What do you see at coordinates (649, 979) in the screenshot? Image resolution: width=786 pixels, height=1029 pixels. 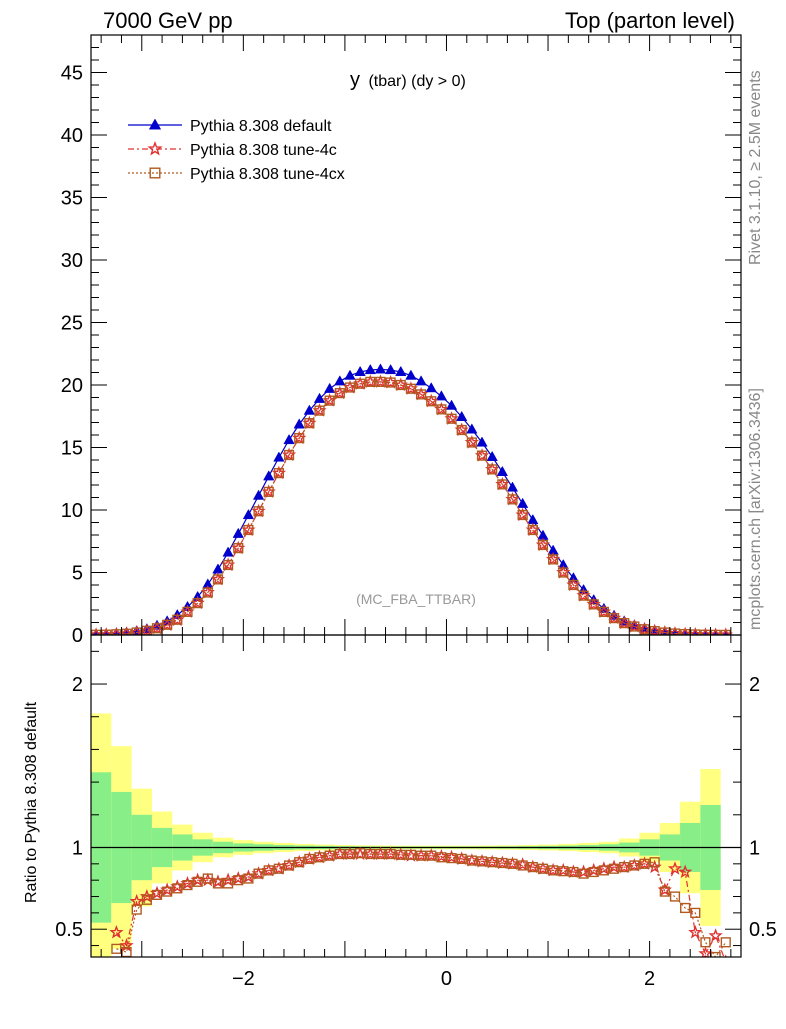 I see `xtick-label: 2` at bounding box center [649, 979].